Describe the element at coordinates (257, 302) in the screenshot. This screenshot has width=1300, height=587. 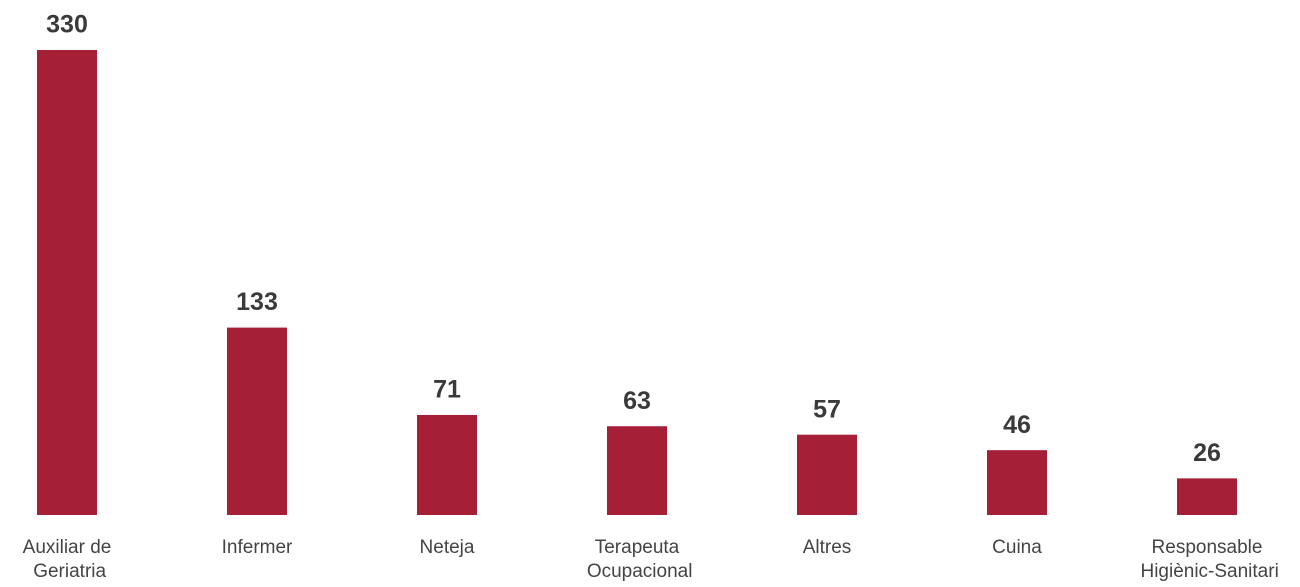
I see `value-label: 133` at that location.